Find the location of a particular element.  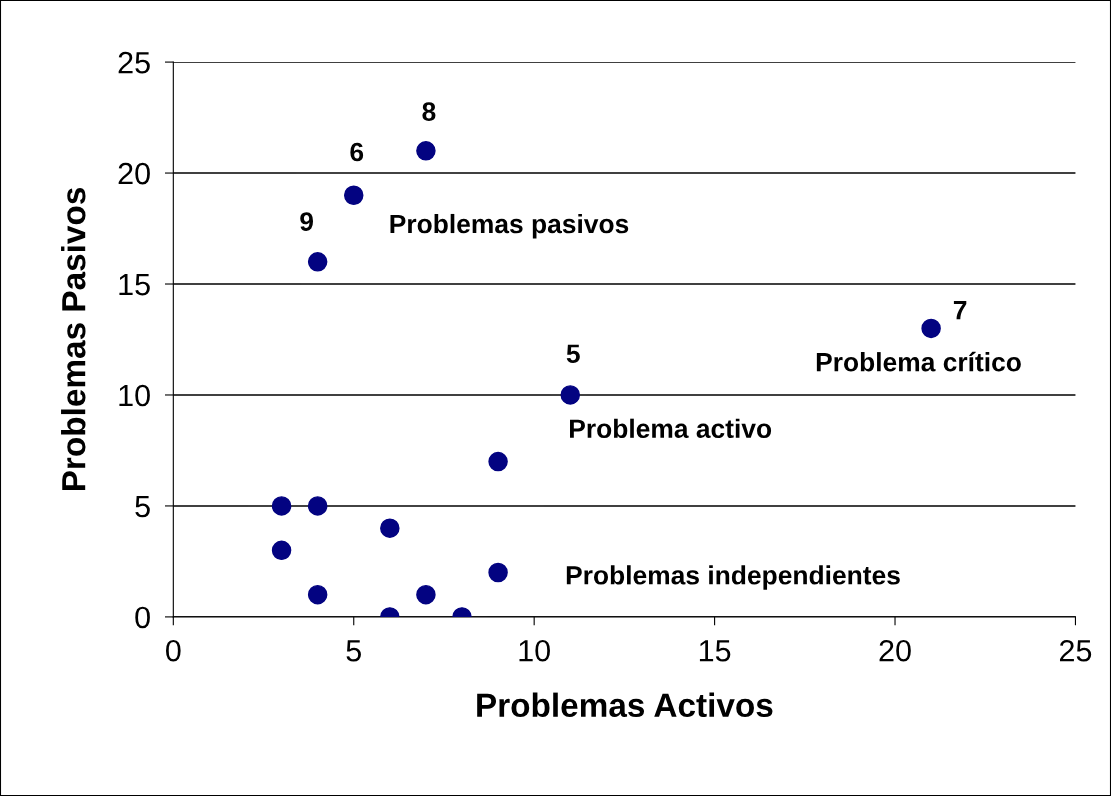

x-tick-label: 15 is located at coordinates (715, 651).